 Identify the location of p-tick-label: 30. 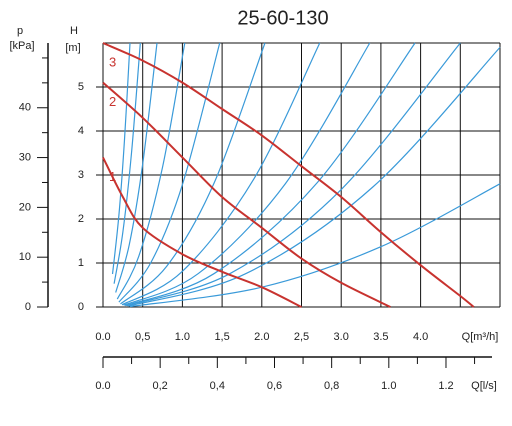
(25, 157).